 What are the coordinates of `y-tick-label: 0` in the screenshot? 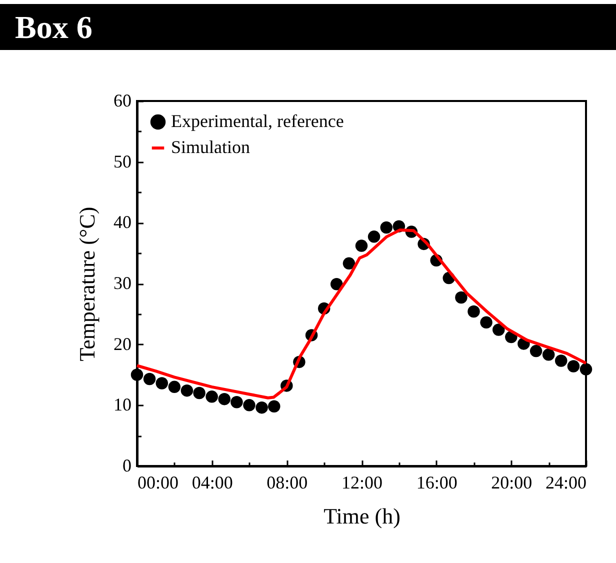 It's located at (127, 466).